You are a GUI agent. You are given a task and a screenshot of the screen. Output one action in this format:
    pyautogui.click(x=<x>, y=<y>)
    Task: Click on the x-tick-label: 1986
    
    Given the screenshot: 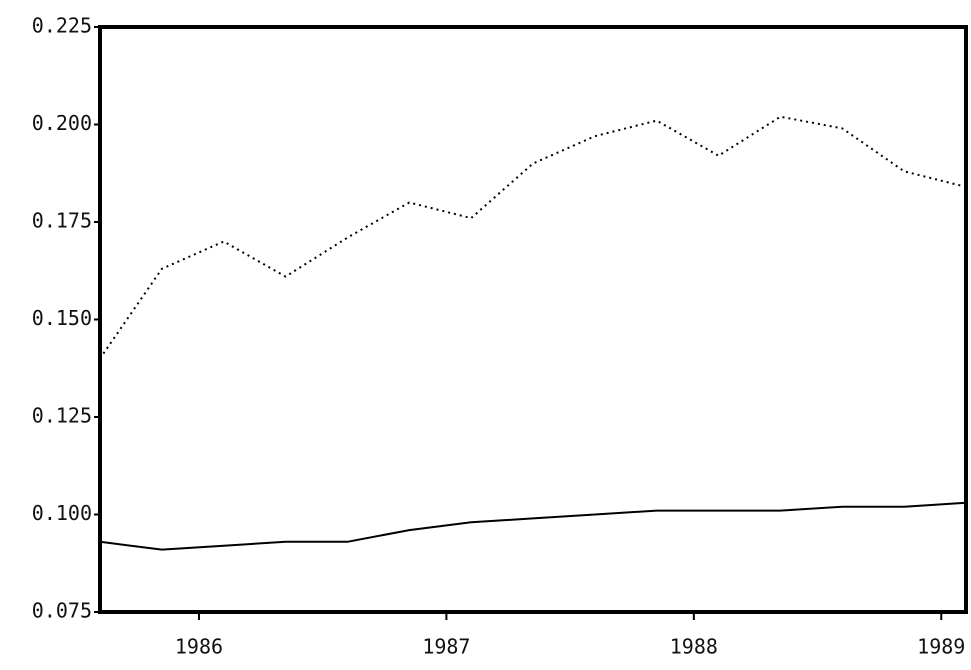 What is the action you would take?
    pyautogui.click(x=199, y=647)
    